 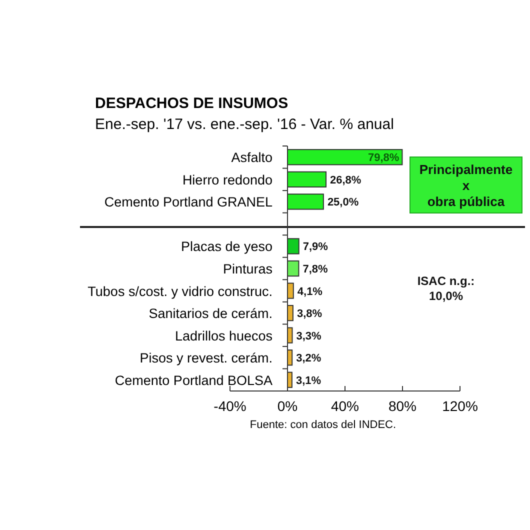 What do you see at coordinates (244, 124) in the screenshot?
I see `chart-subtitle: Ene.-sep. '17 vs. ene.-sep. '16 - Var. % anual` at bounding box center [244, 124].